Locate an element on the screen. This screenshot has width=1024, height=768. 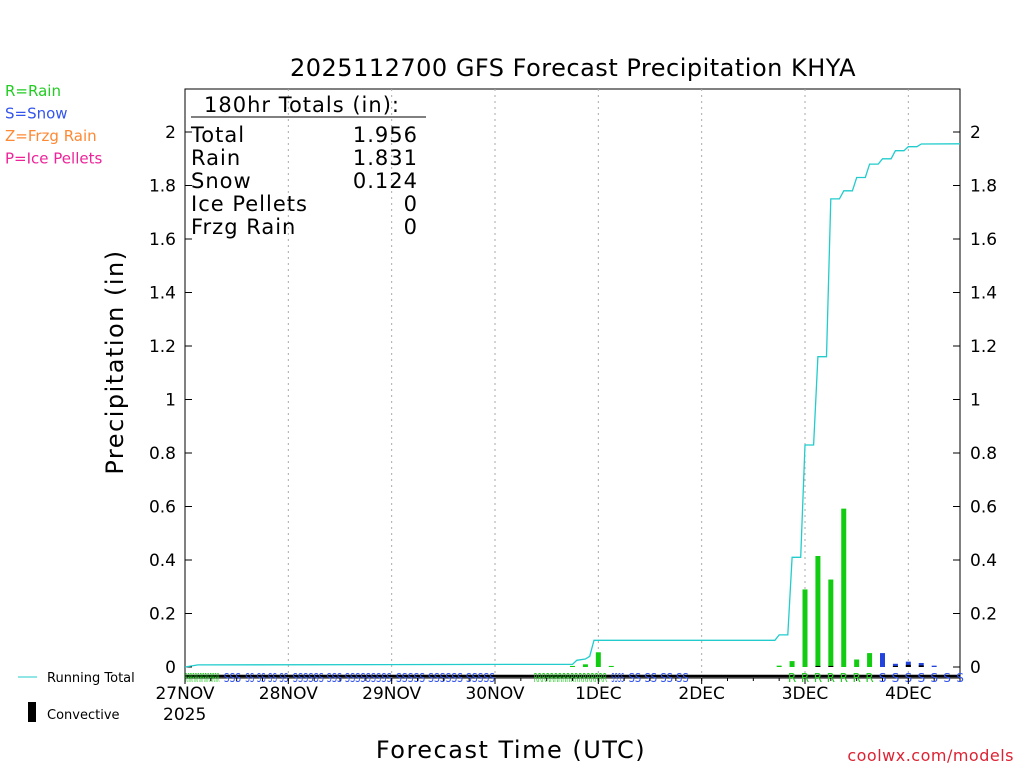
ptype-legend-item: R=Rain is located at coordinates (33, 91).